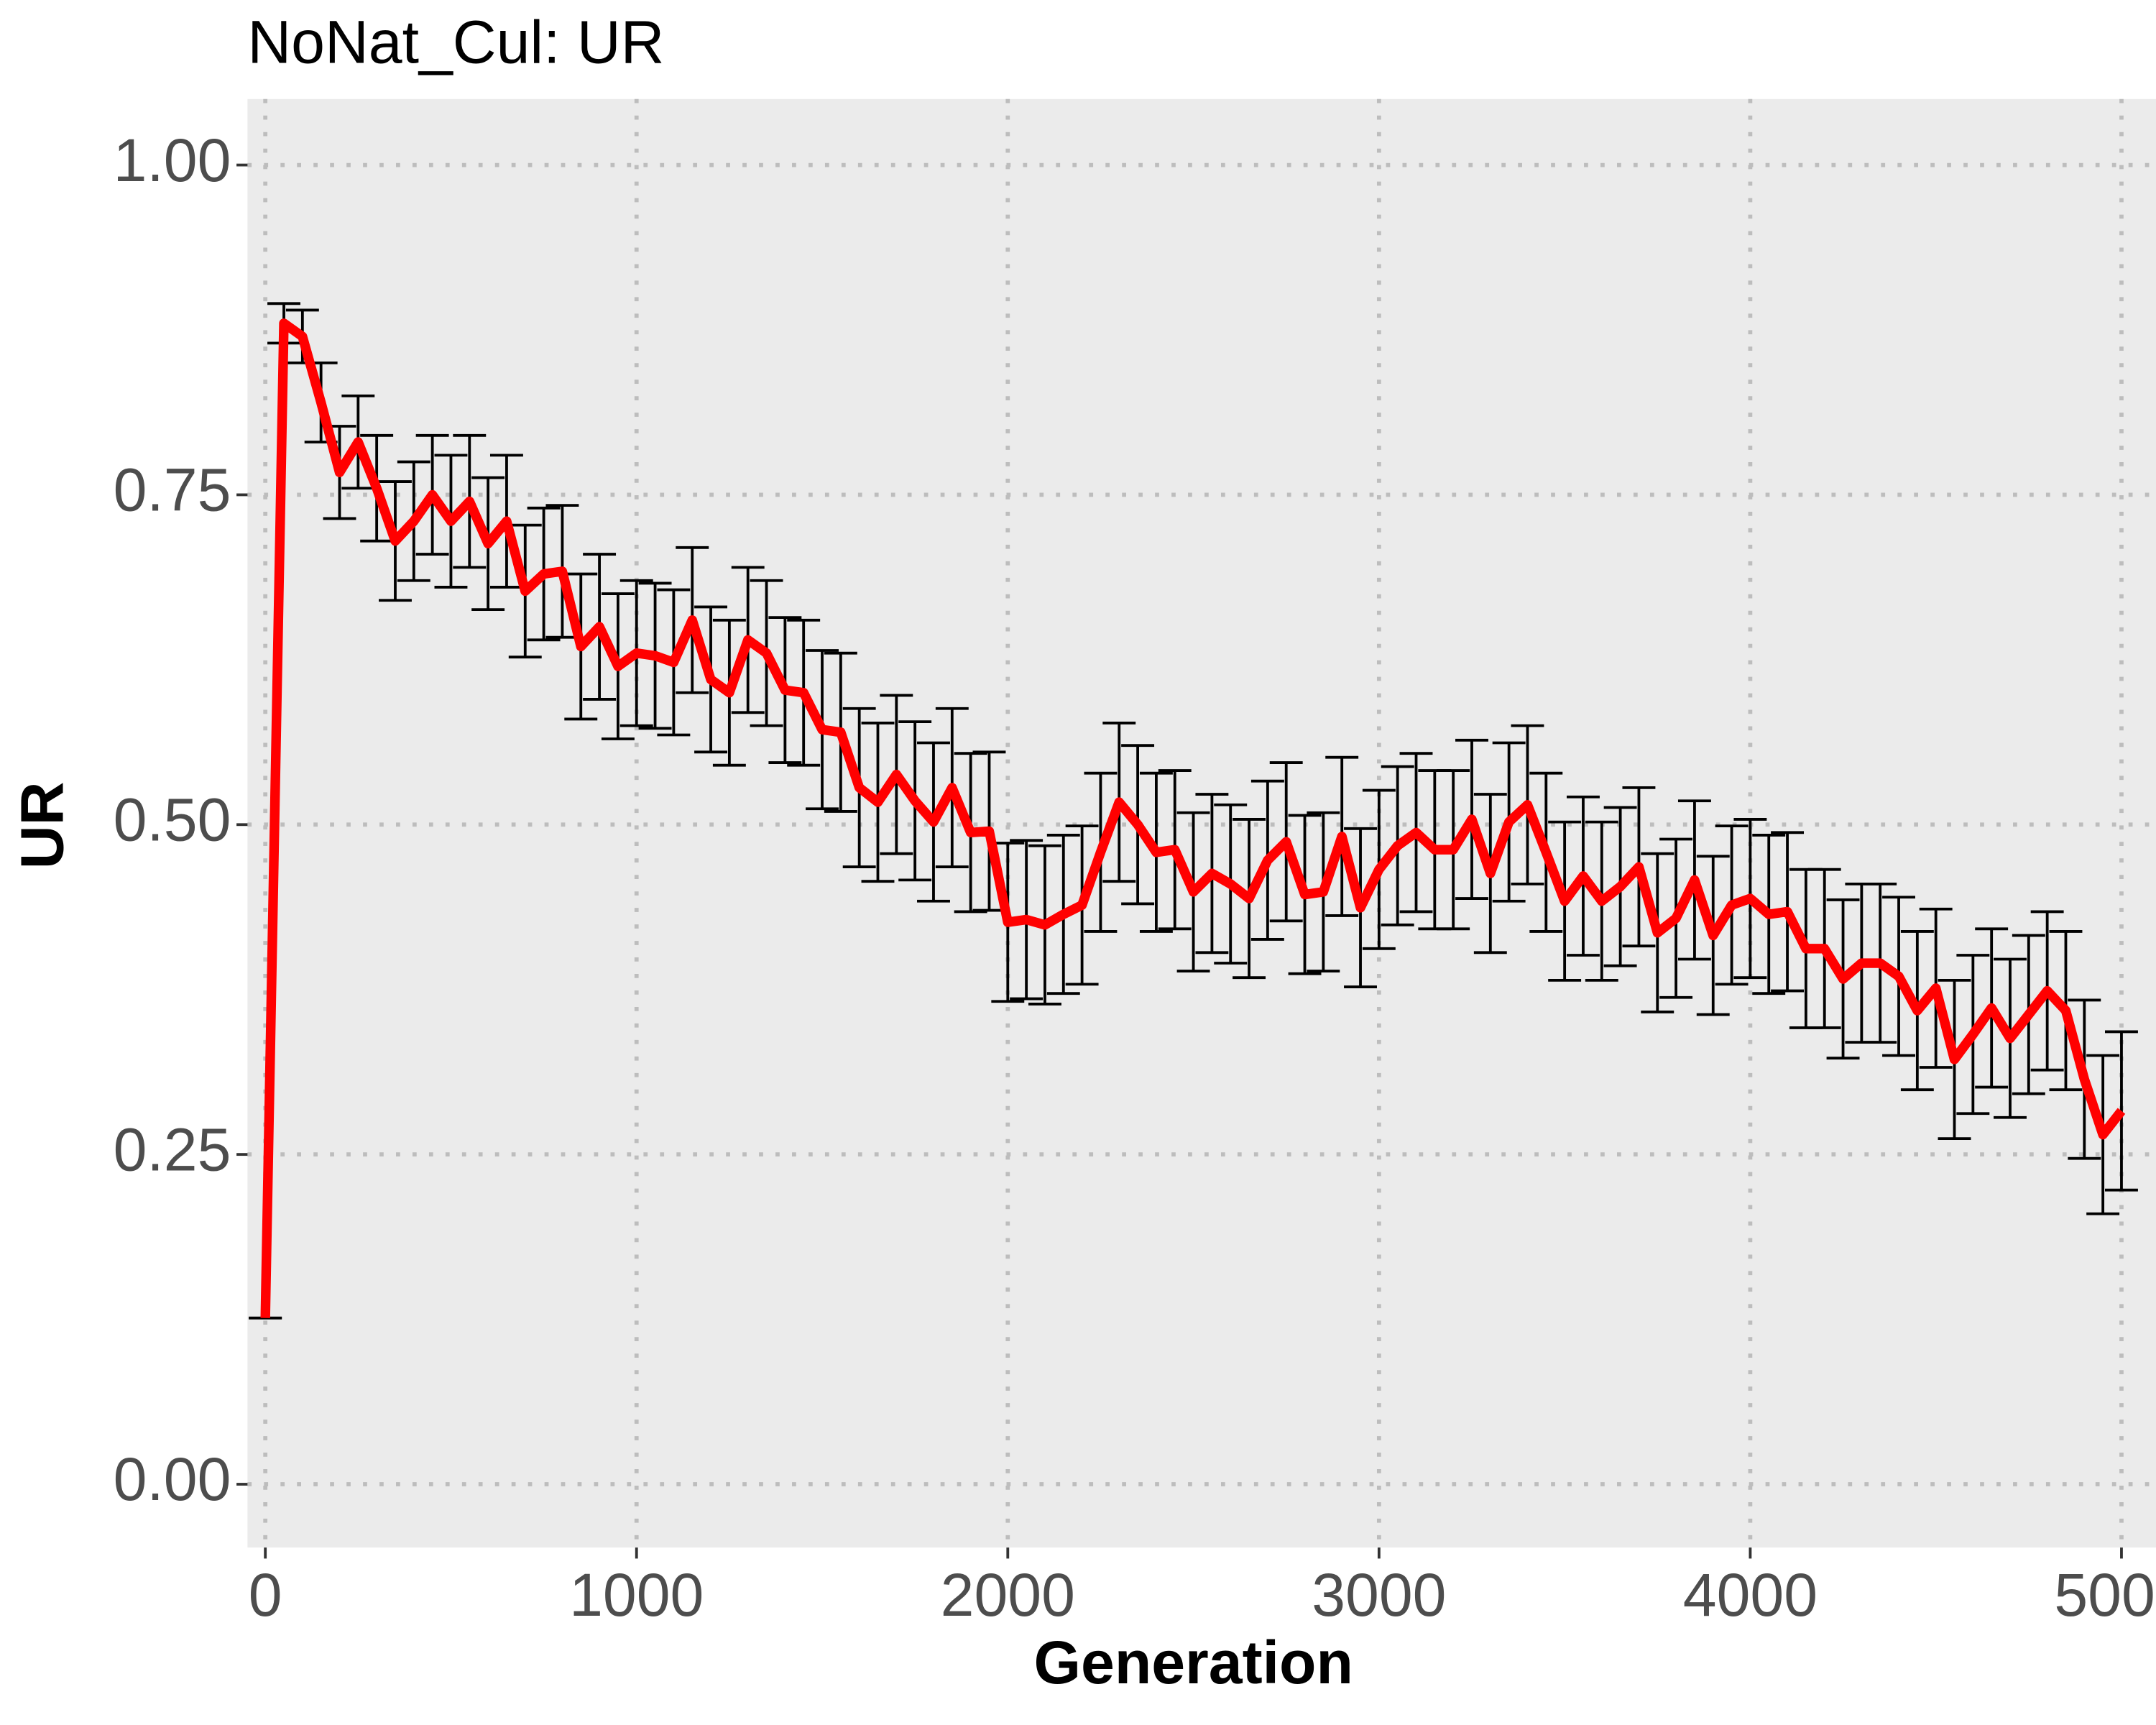  I want to click on y-tick-label: 1.00, so click(172, 160).